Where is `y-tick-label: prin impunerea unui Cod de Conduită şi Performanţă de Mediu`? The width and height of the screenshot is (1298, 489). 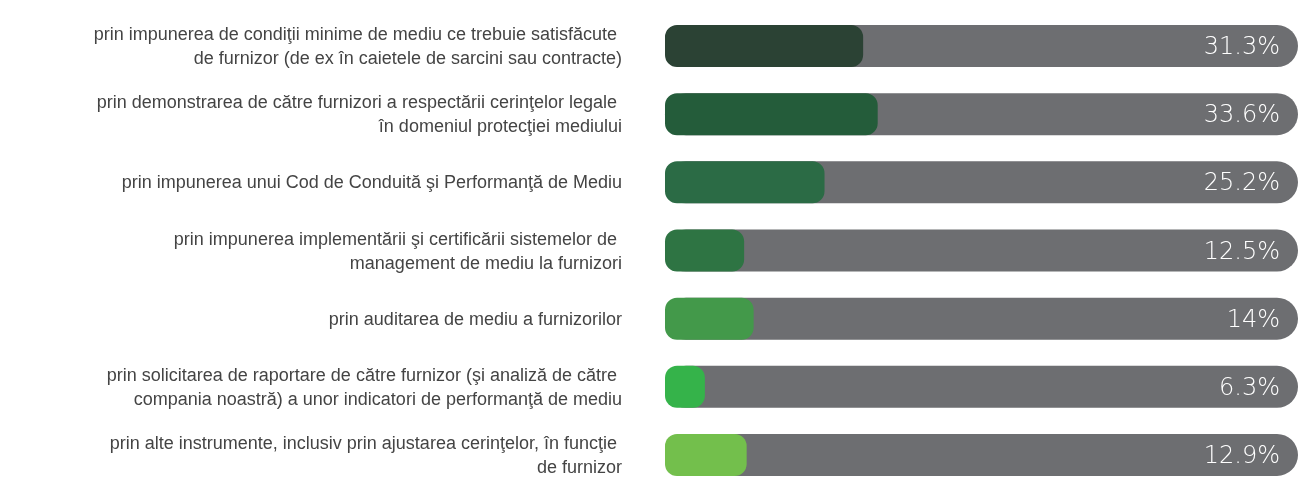 y-tick-label: prin impunerea unui Cod de Conduită şi Performanţă de Mediu is located at coordinates (371, 182).